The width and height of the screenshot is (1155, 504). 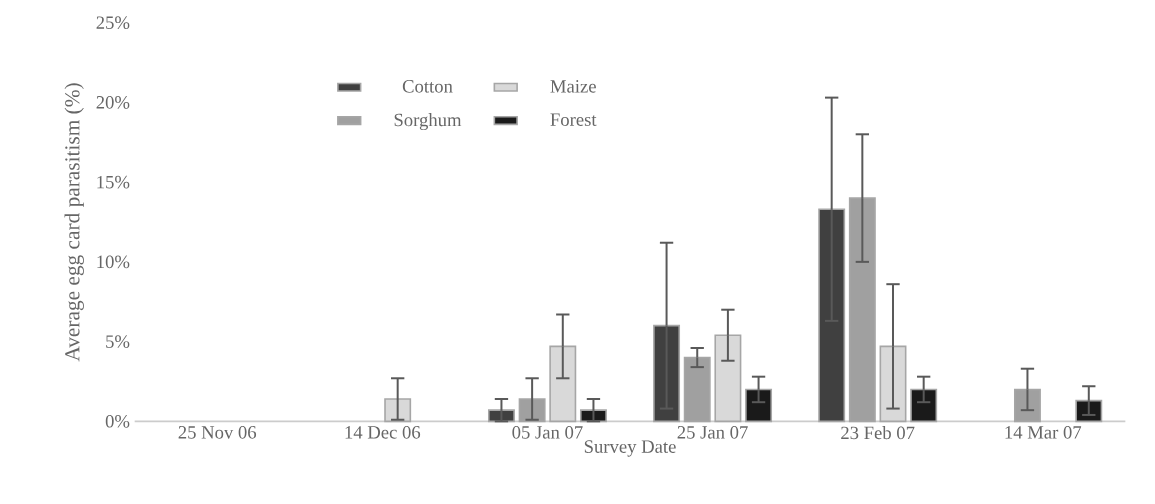 I want to click on y-tick-label: 20%, so click(x=113, y=102).